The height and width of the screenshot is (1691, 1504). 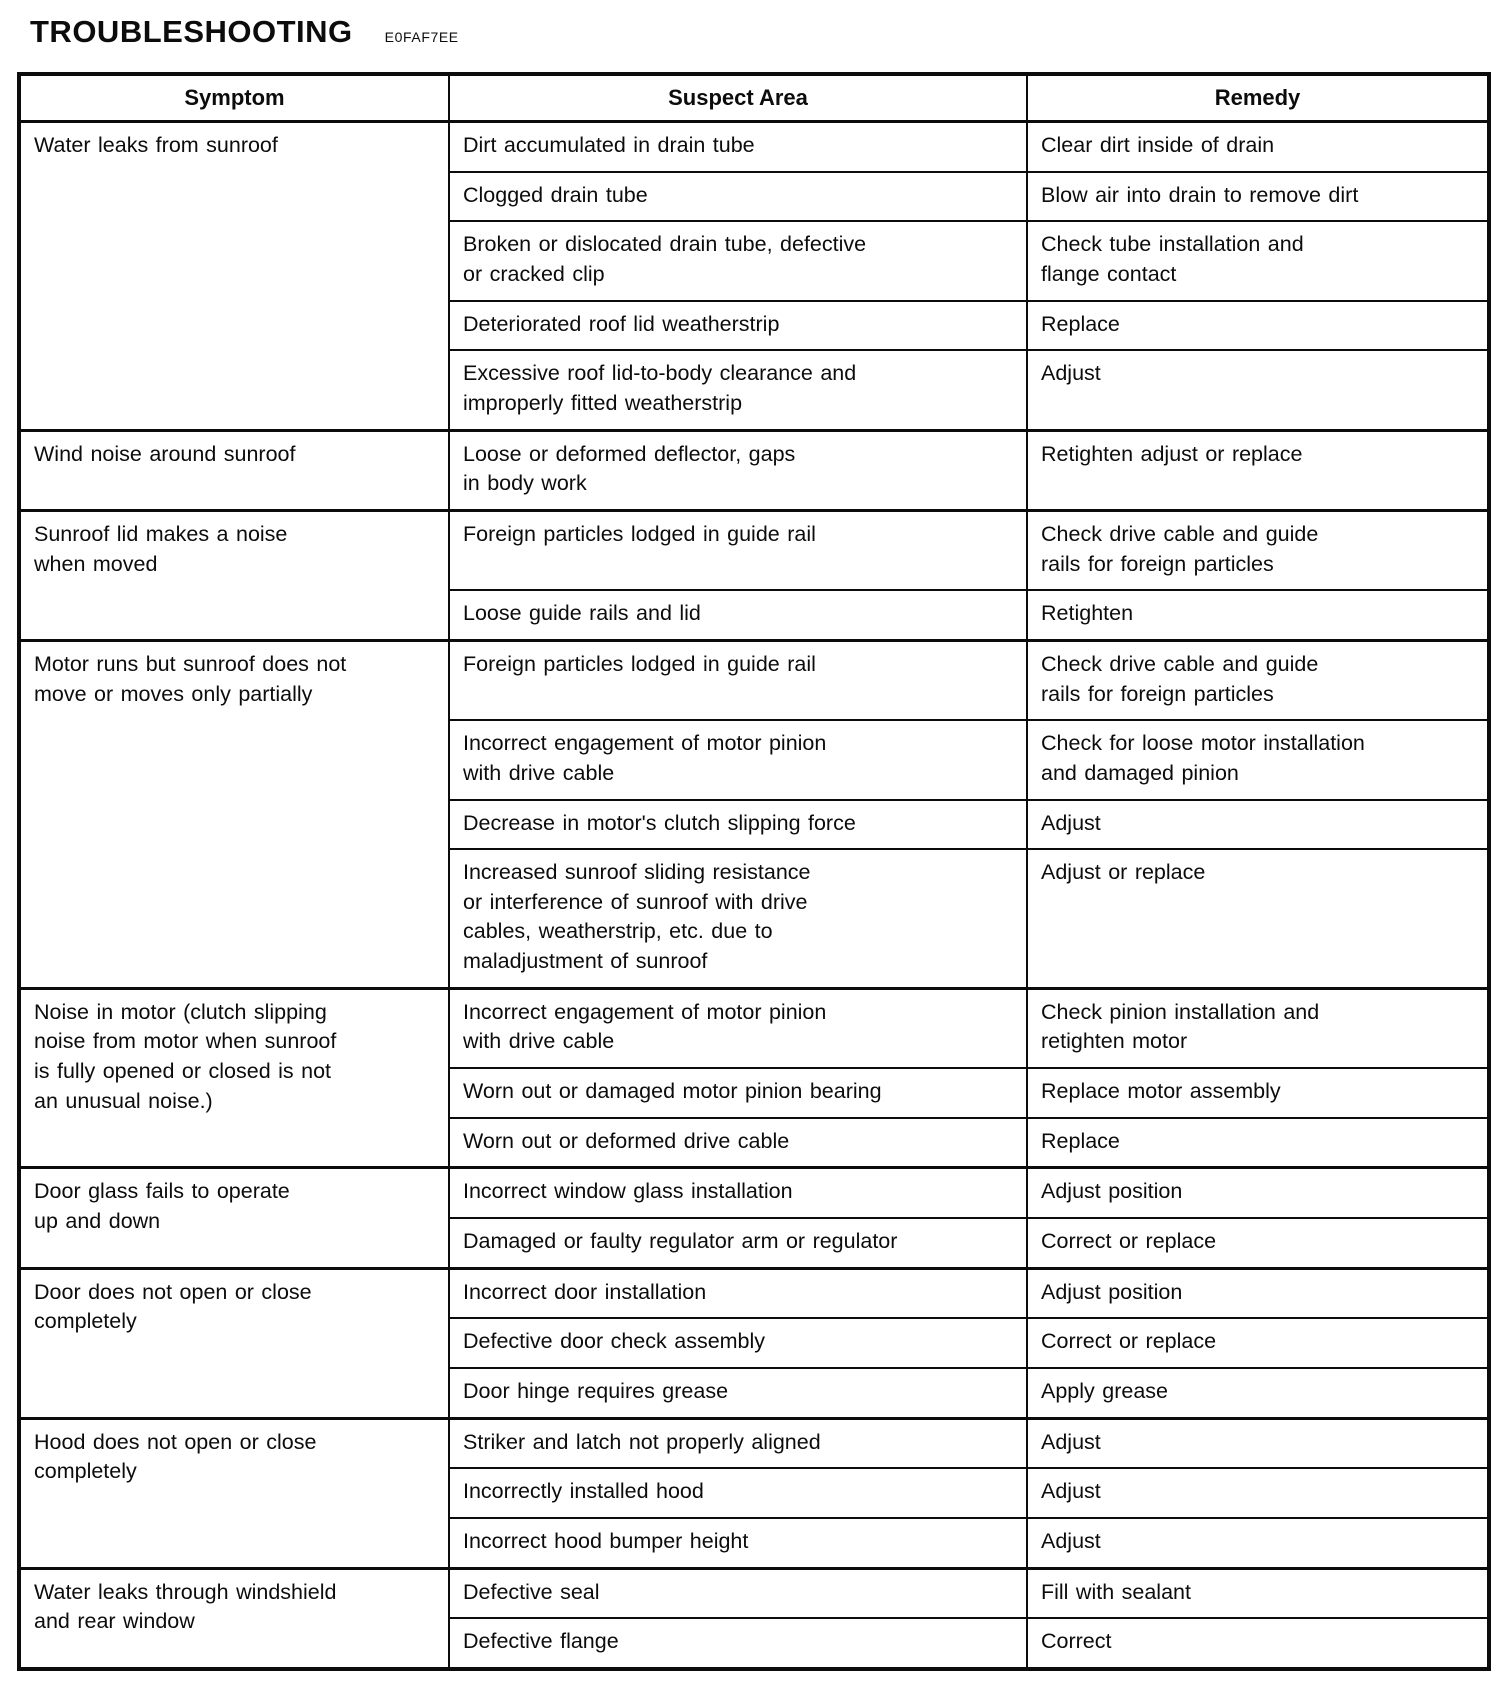 I want to click on table-row: Worn out or deformed drive cable Replace, so click(x=754, y=1142).